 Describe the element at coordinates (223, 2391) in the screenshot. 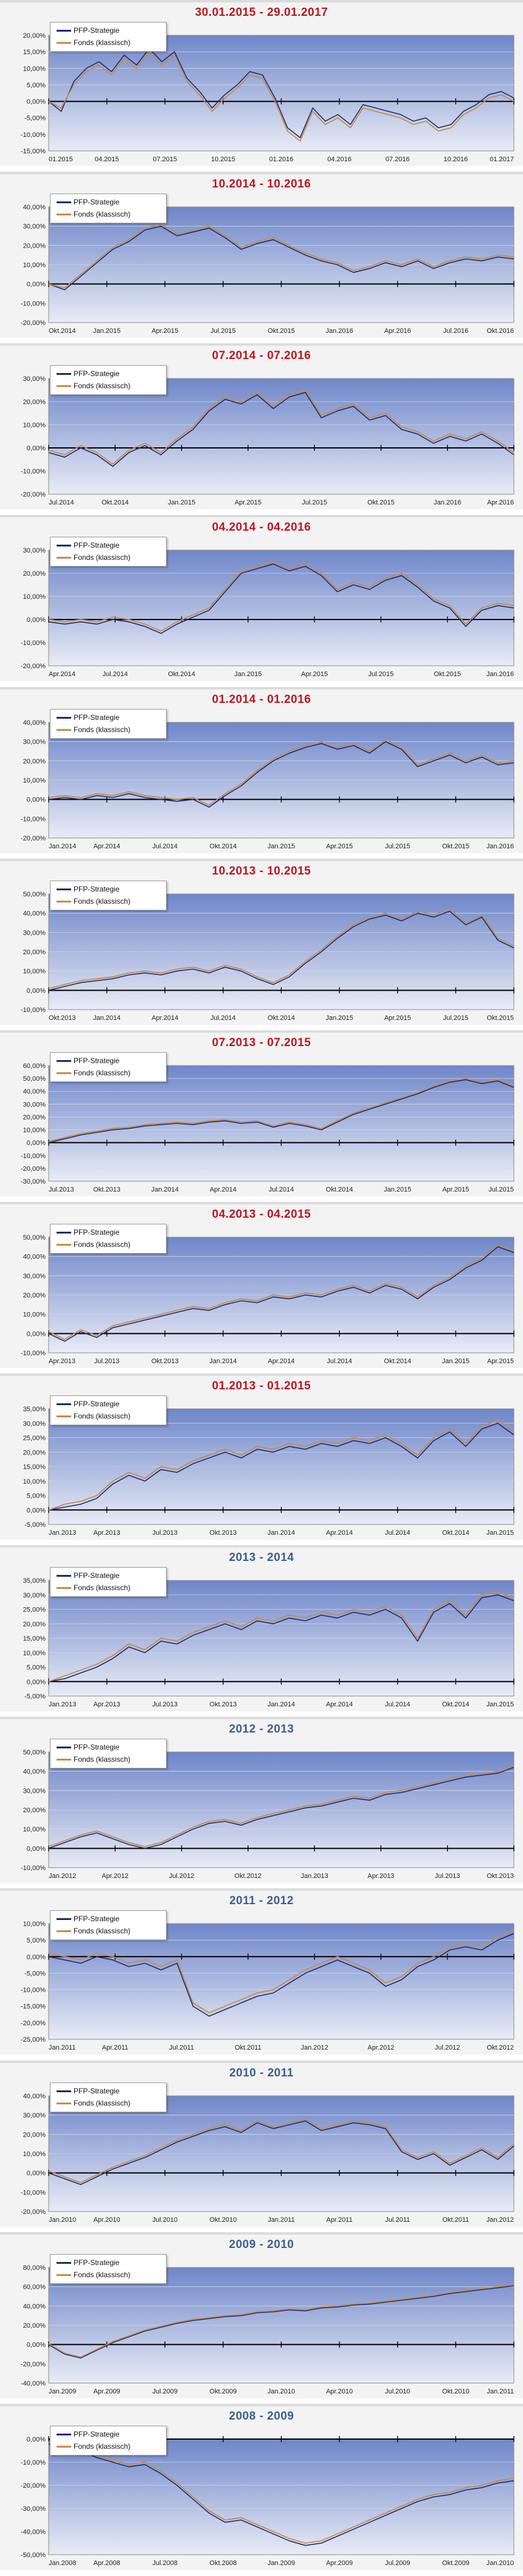

I see `x-tick-label: Okt.2009` at that location.